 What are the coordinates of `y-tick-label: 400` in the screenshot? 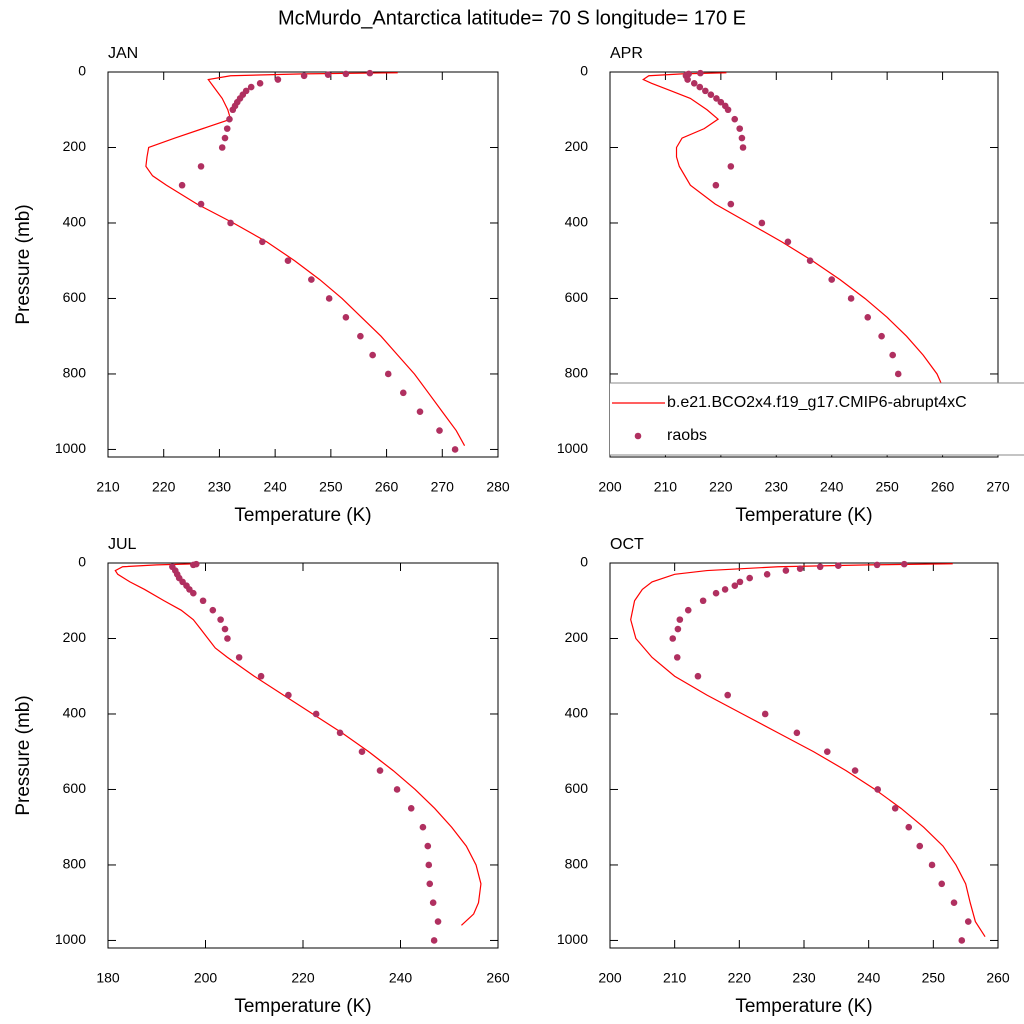 It's located at (577, 222).